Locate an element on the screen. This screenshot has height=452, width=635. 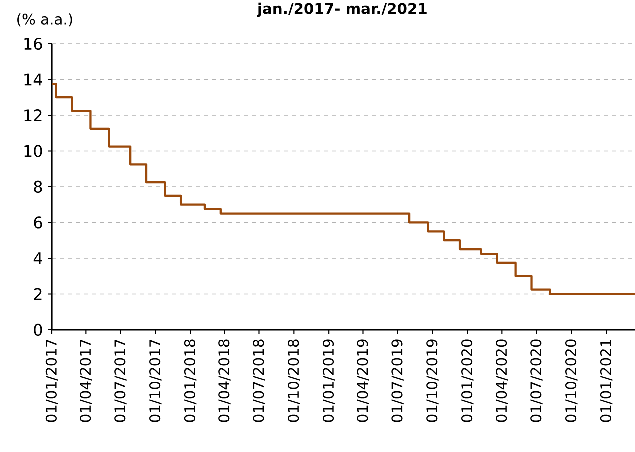
x-tick-label: 01/01/2020 is located at coordinates (468, 381).